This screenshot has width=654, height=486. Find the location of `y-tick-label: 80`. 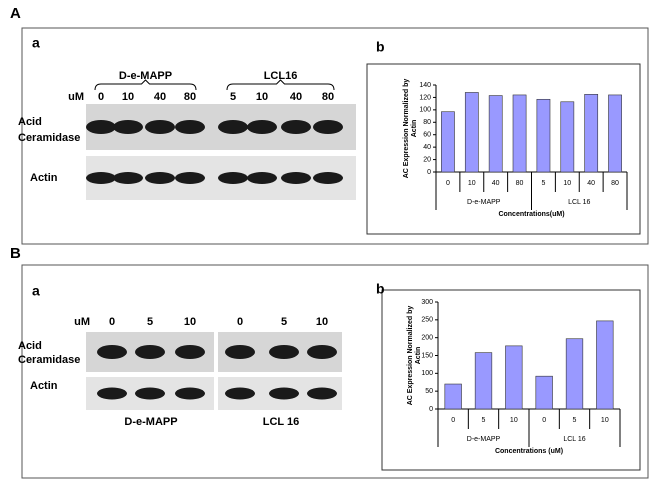

y-tick-label: 80 is located at coordinates (427, 122).